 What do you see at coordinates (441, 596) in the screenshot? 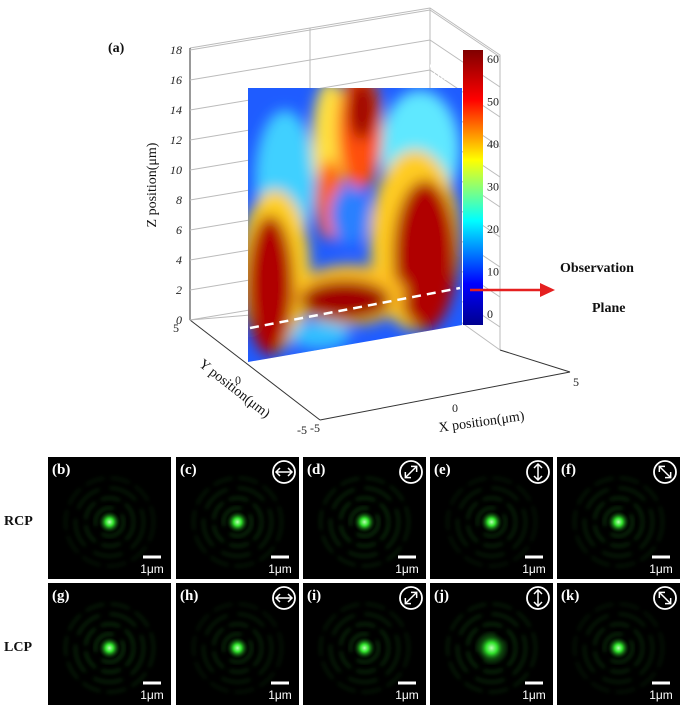
I see `panel-label: (j)` at bounding box center [441, 596].